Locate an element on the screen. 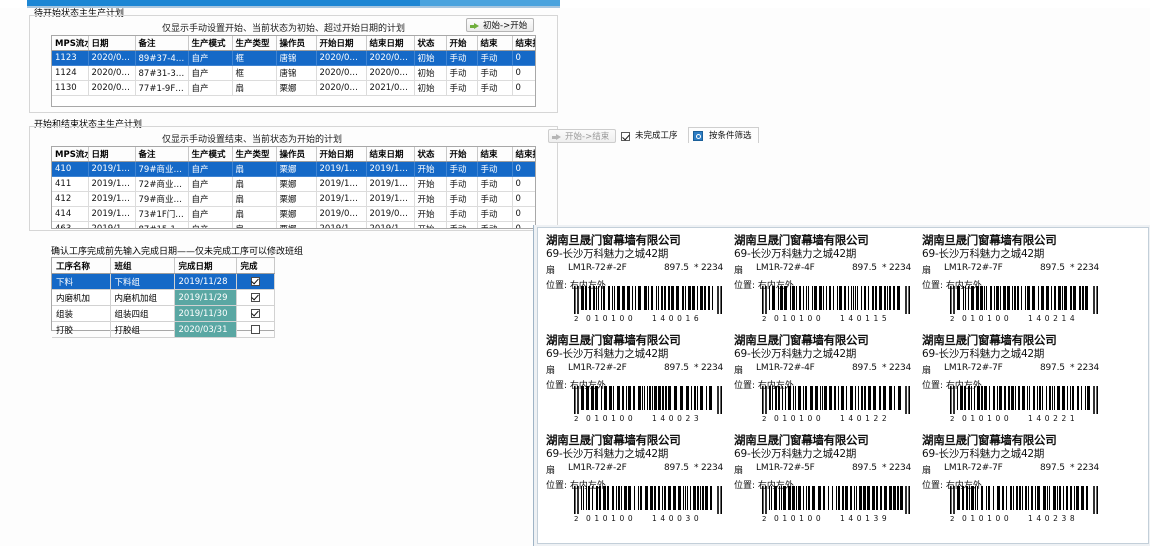 The width and height of the screenshot is (1150, 546). operation-finish-date: 2019/11/28 is located at coordinates (205, 281).